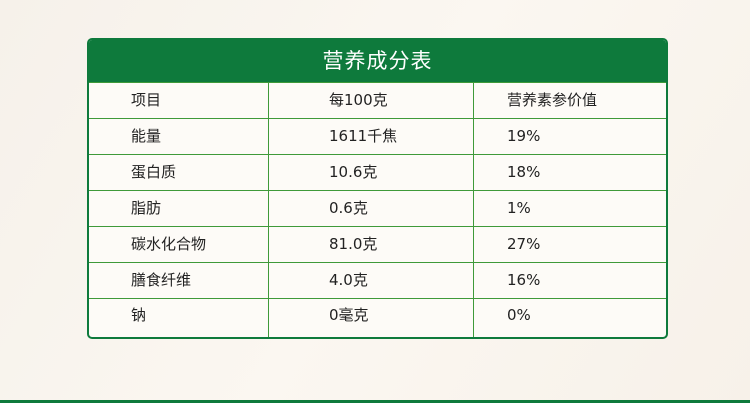  What do you see at coordinates (524, 244) in the screenshot?
I see `nutrient-nrv: 27%` at bounding box center [524, 244].